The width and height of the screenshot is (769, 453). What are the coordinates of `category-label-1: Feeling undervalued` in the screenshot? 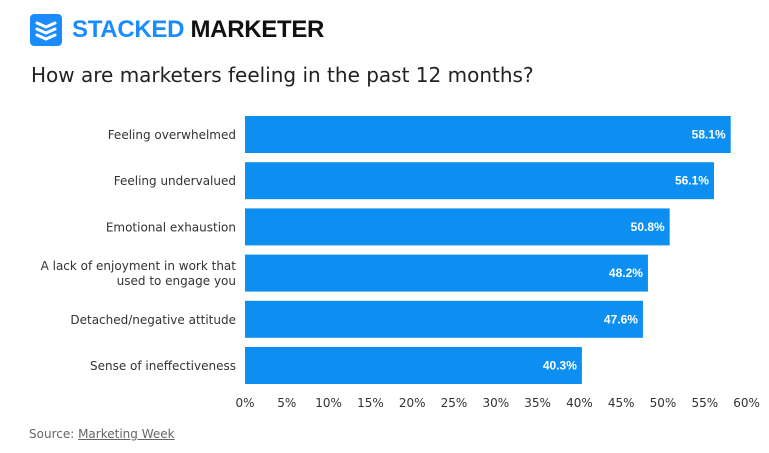 It's located at (175, 181).